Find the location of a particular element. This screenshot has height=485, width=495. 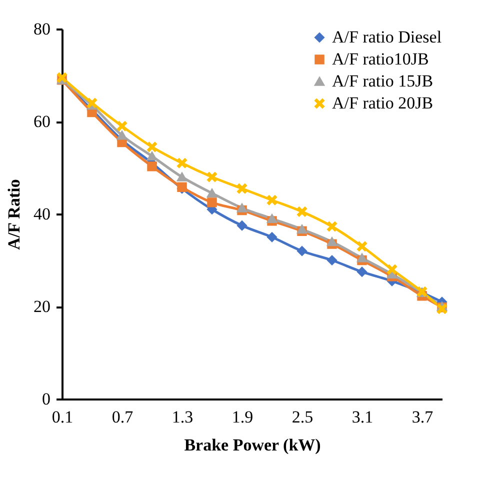

x-tick-label: 3.1 is located at coordinates (363, 417).